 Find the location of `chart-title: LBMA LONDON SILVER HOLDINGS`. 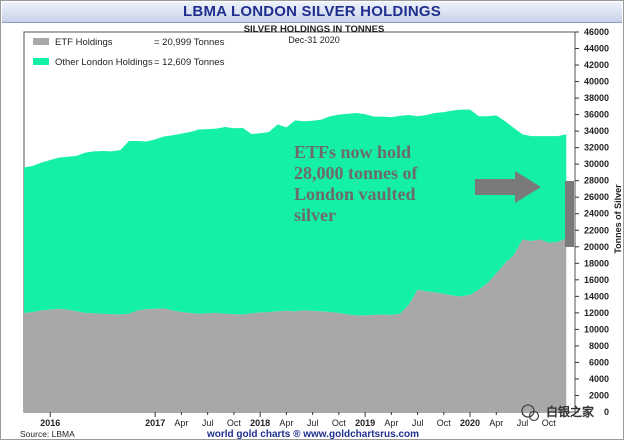

chart-title: LBMA LONDON SILVER HOLDINGS is located at coordinates (312, 11).